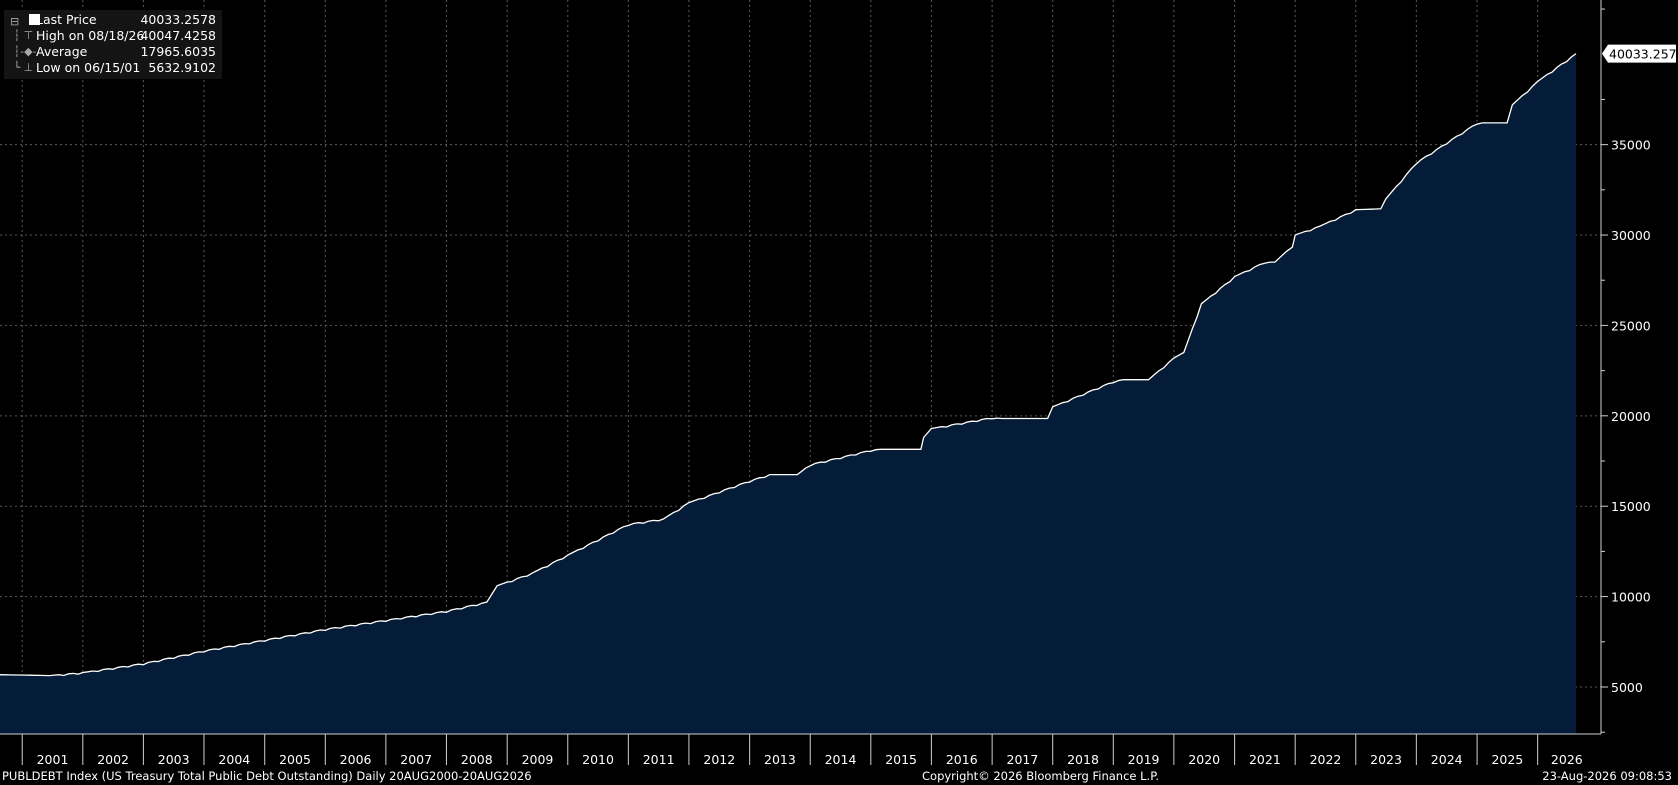 The image size is (1678, 785). Describe the element at coordinates (178, 35) in the screenshot. I see `legend-value: 40047.4258` at that location.